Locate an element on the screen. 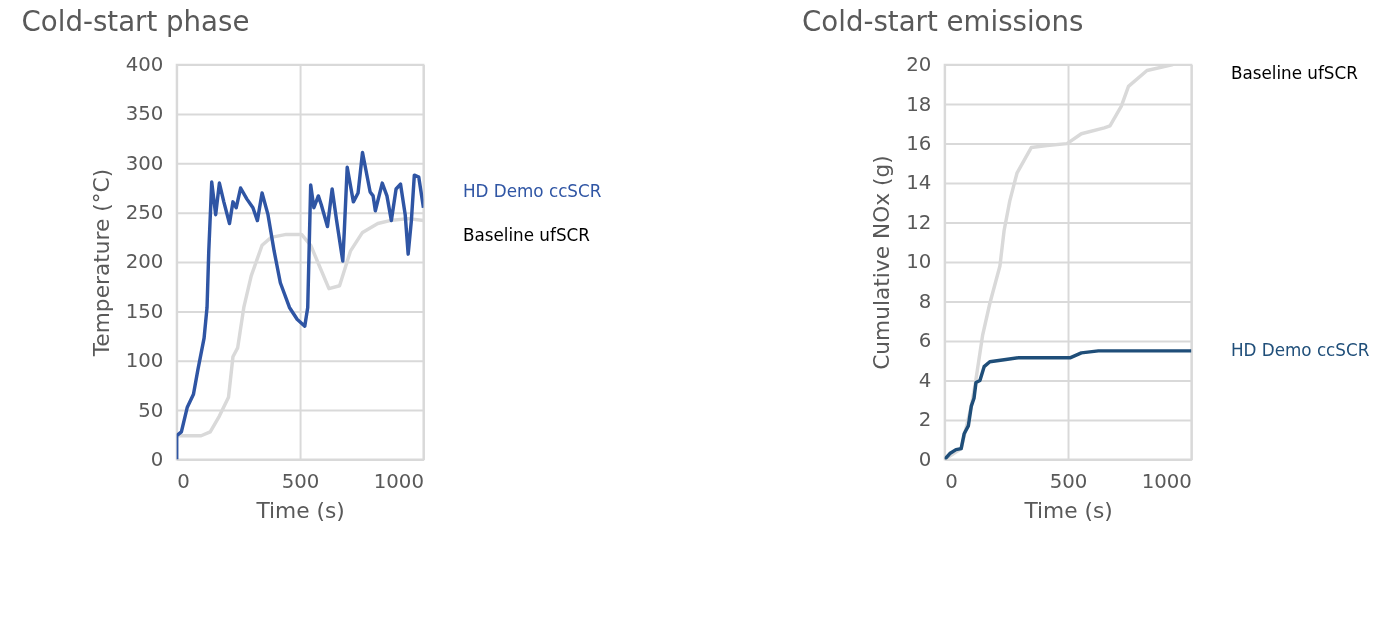  y-tick-label: 16 is located at coordinates (919, 144).